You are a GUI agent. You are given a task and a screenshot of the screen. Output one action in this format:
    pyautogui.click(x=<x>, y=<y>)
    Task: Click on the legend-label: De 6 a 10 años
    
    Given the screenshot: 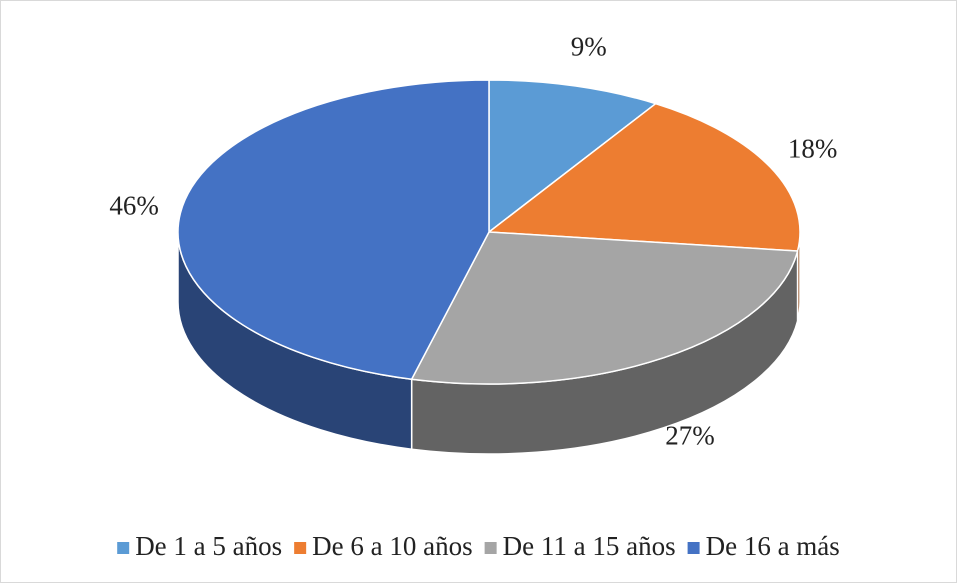 What is the action you would take?
    pyautogui.click(x=392, y=546)
    